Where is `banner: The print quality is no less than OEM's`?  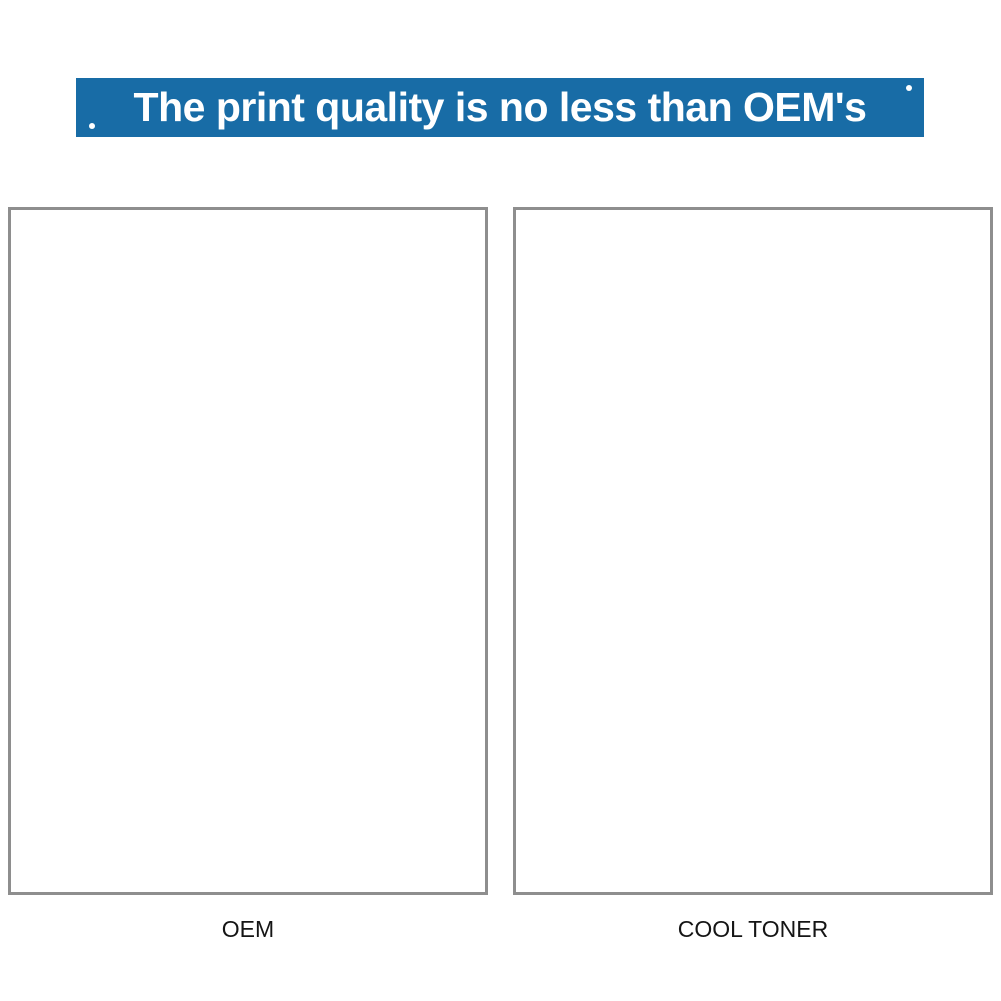 banner: The print quality is no less than OEM's is located at coordinates (500, 107).